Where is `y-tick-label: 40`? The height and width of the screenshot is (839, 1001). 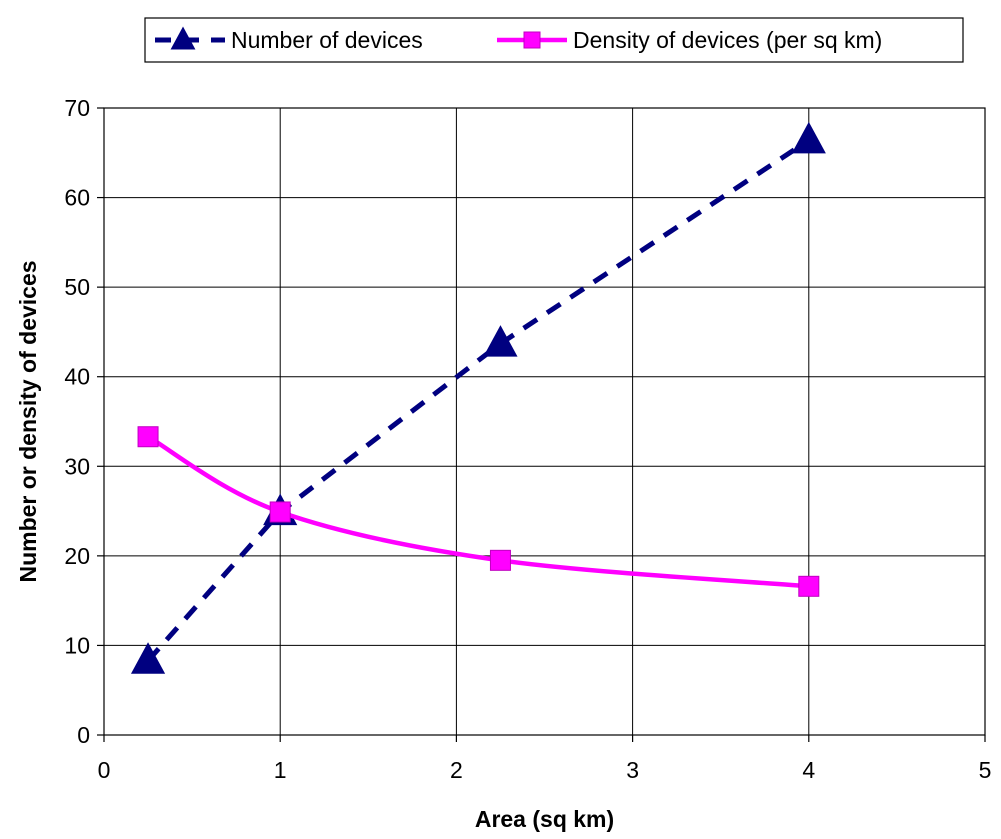
y-tick-label: 40 is located at coordinates (77, 377).